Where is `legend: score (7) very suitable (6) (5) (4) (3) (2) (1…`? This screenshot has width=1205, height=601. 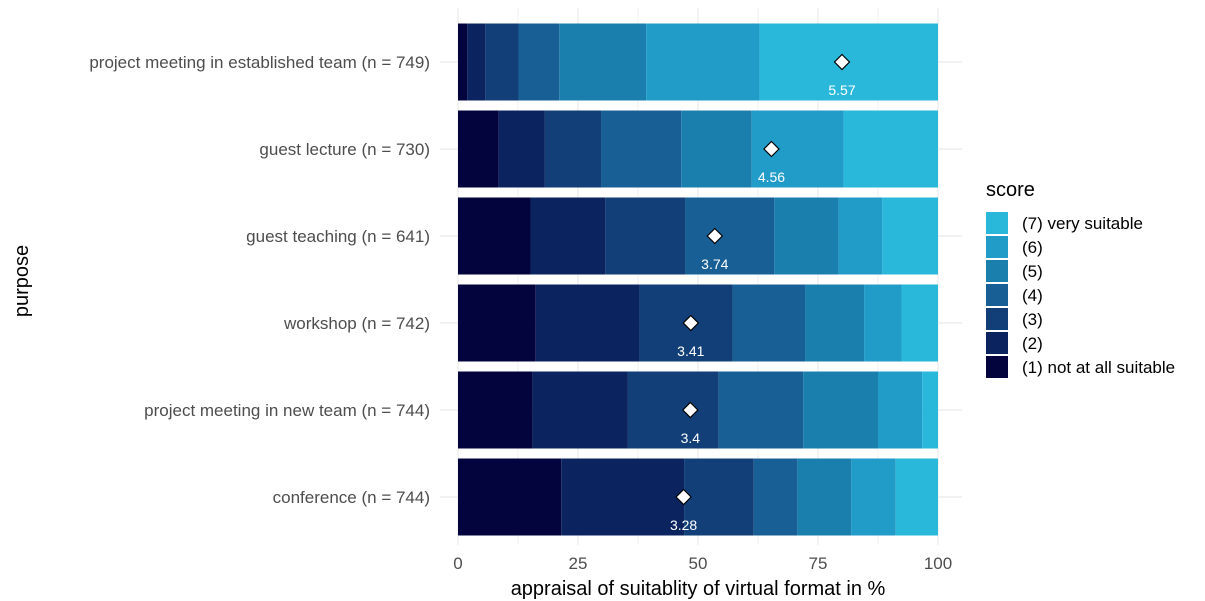 legend: score (7) very suitable (6) (5) (4) (3) (2) (1… is located at coordinates (1080, 278).